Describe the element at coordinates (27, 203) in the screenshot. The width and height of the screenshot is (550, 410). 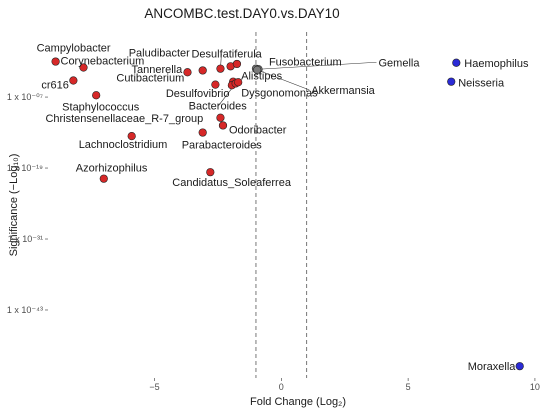
I see `y-axis-ticks: 1 x 10⁻⁰⁷ 1 x 10⁻¹⁹ 1 x 10⁻³¹ 1 x 10⁻⁴³` at that location.